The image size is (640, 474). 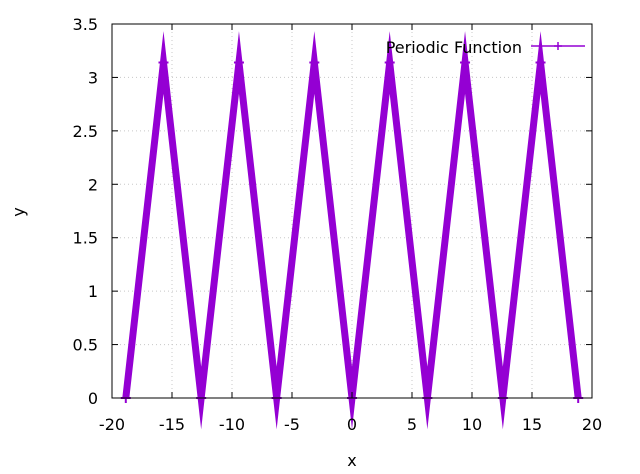 What do you see at coordinates (93, 398) in the screenshot?
I see `y-tick-label: 0` at bounding box center [93, 398].